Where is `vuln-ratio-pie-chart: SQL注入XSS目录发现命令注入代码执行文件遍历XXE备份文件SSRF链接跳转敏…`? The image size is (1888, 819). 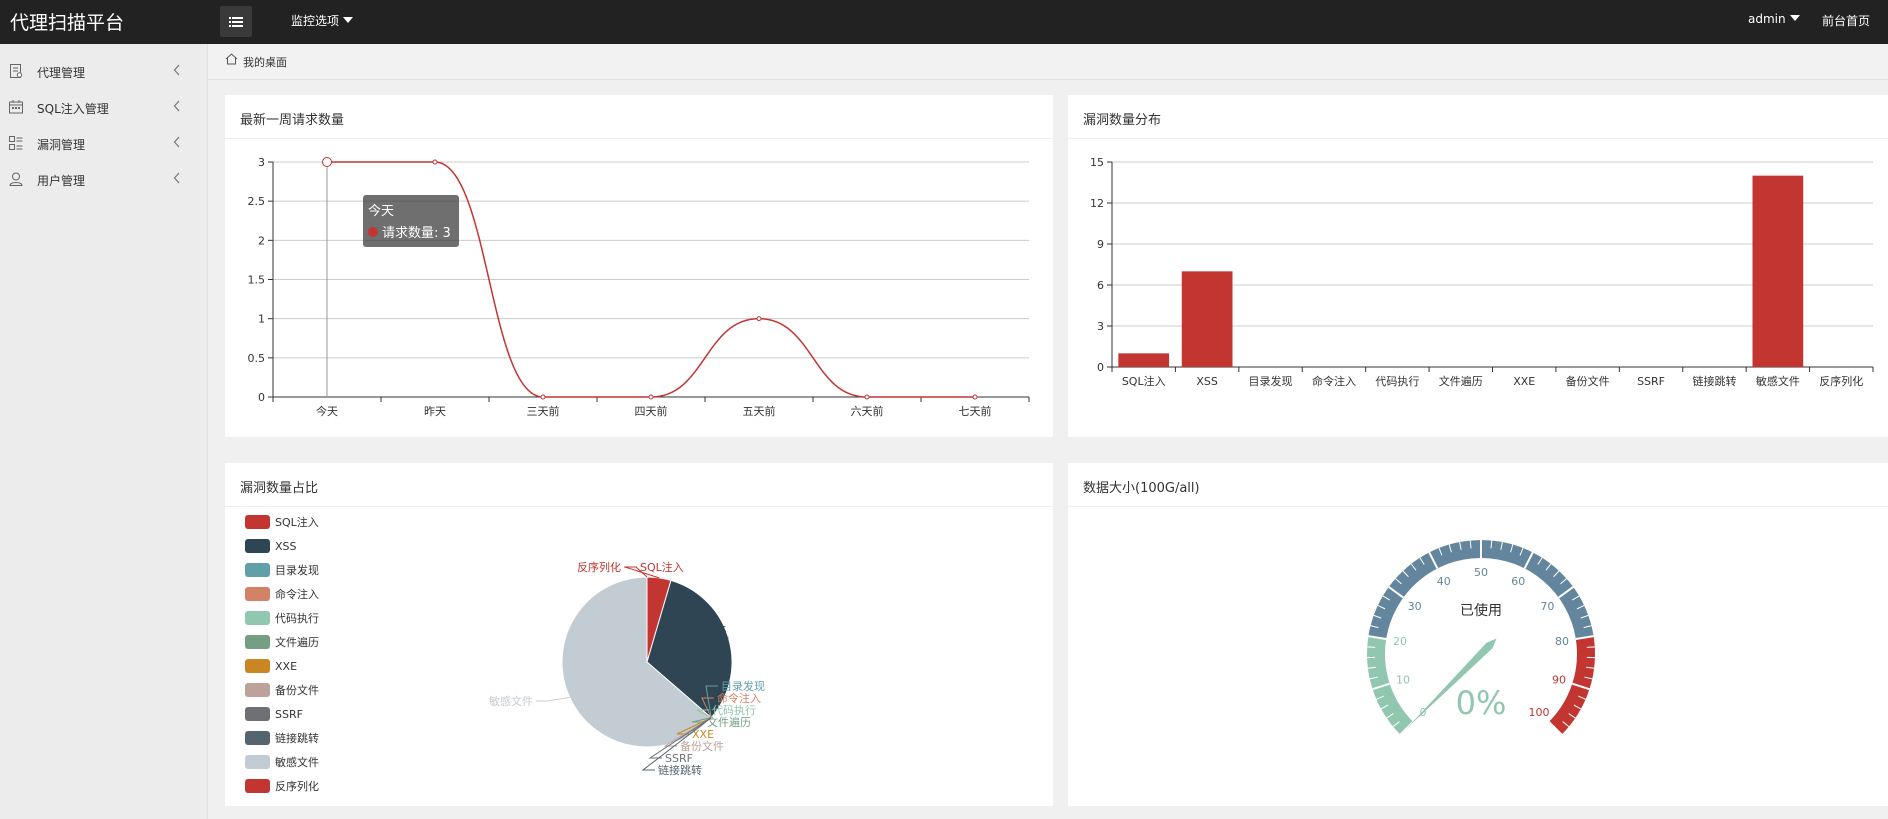 vuln-ratio-pie-chart: SQL注入XSS目录发现命令注入代码执行文件遍历XXE备份文件SSRF链接跳转敏… is located at coordinates (505, 654).